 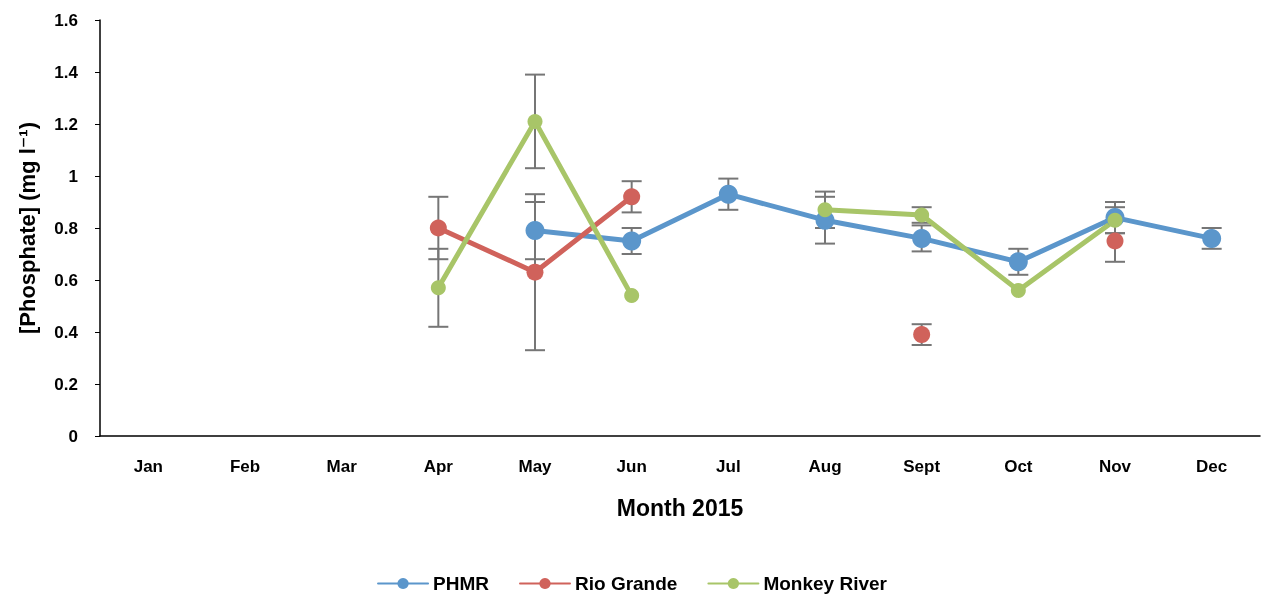 I want to click on y-tick-label: 0.6, so click(x=66, y=280).